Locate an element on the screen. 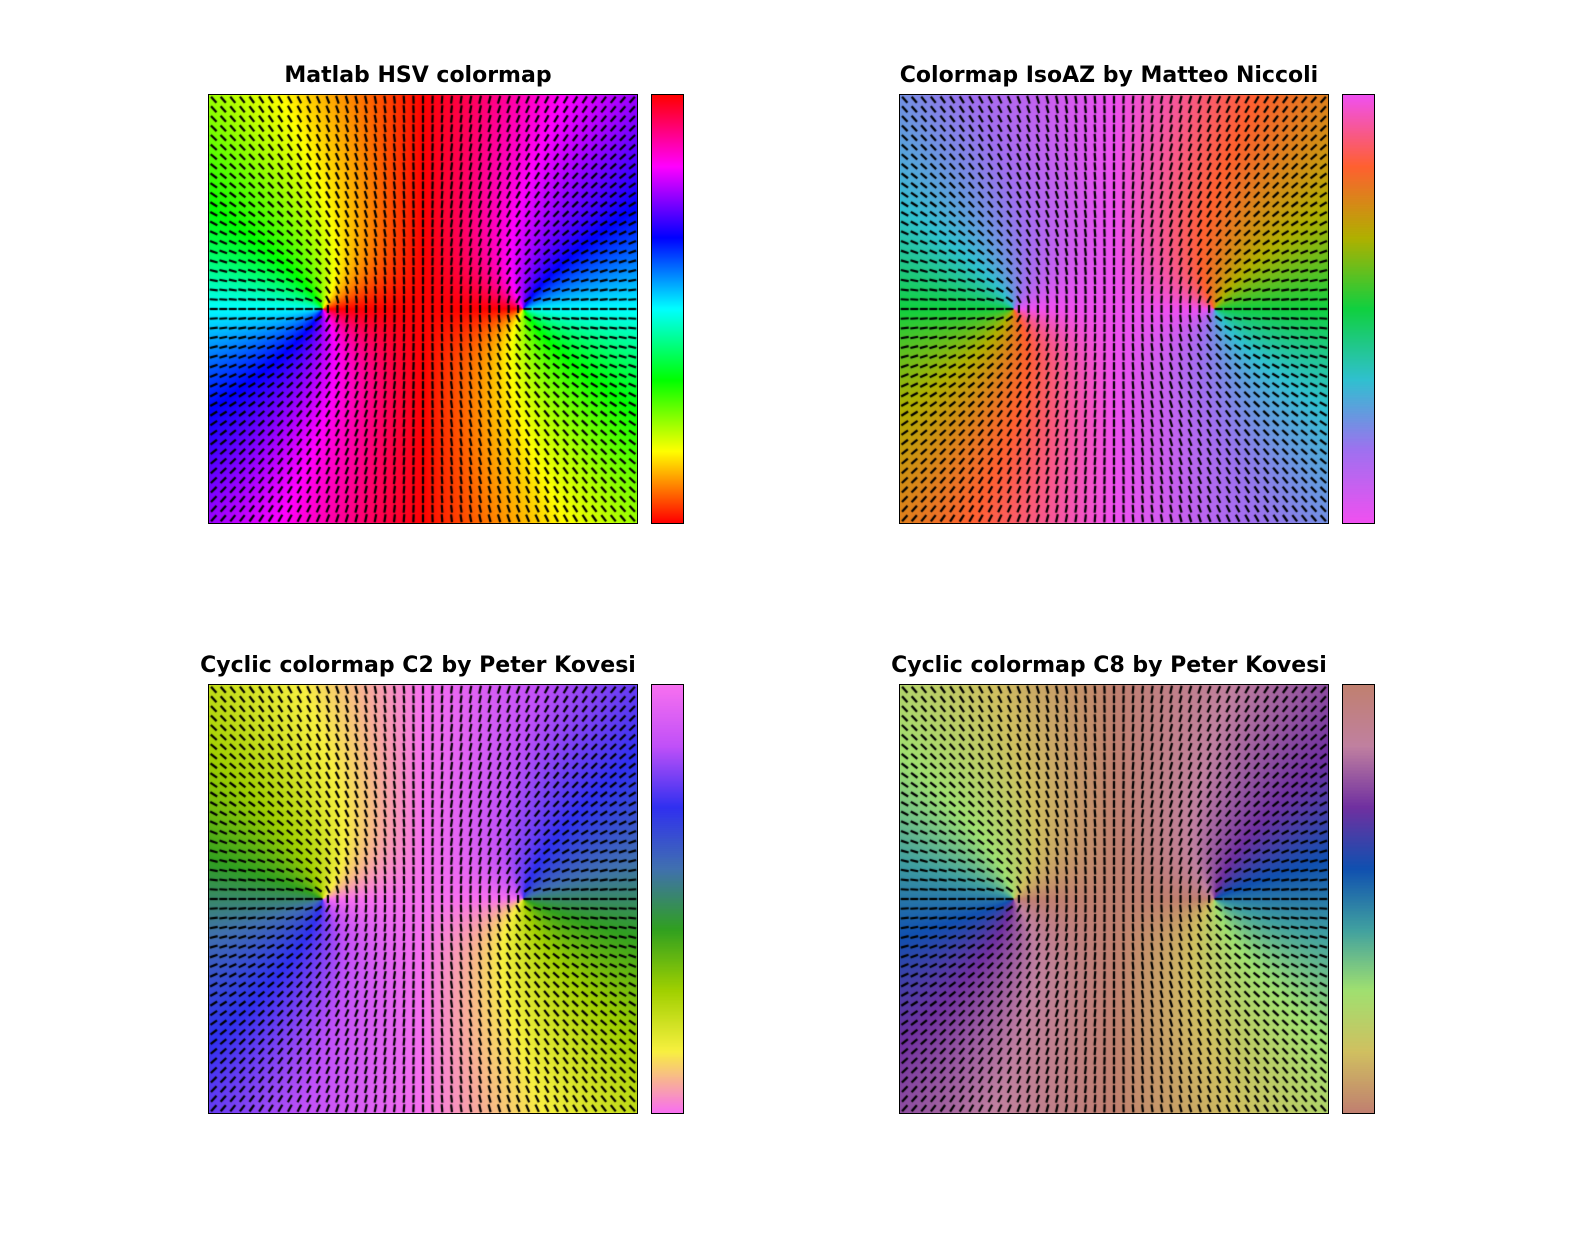 Image resolution: width=1585 pixels, height=1260 pixels. panel-c2: Cyclic colormap C2 by Peter Kovesi is located at coordinates (458, 888).